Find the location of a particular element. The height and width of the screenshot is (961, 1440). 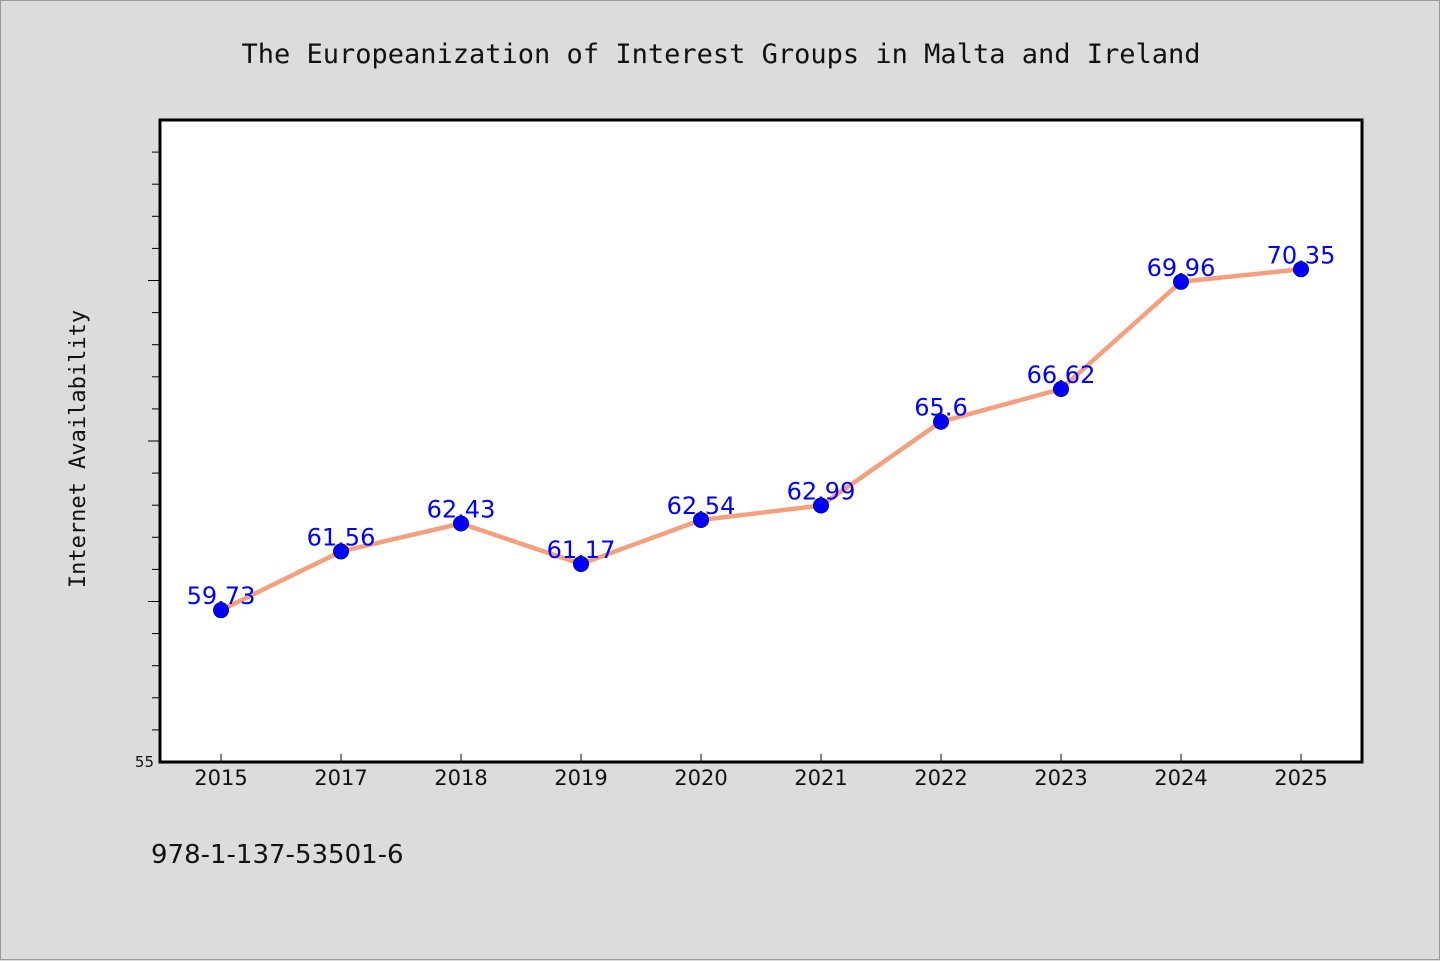

x-tick-label: 2022 is located at coordinates (940, 778).